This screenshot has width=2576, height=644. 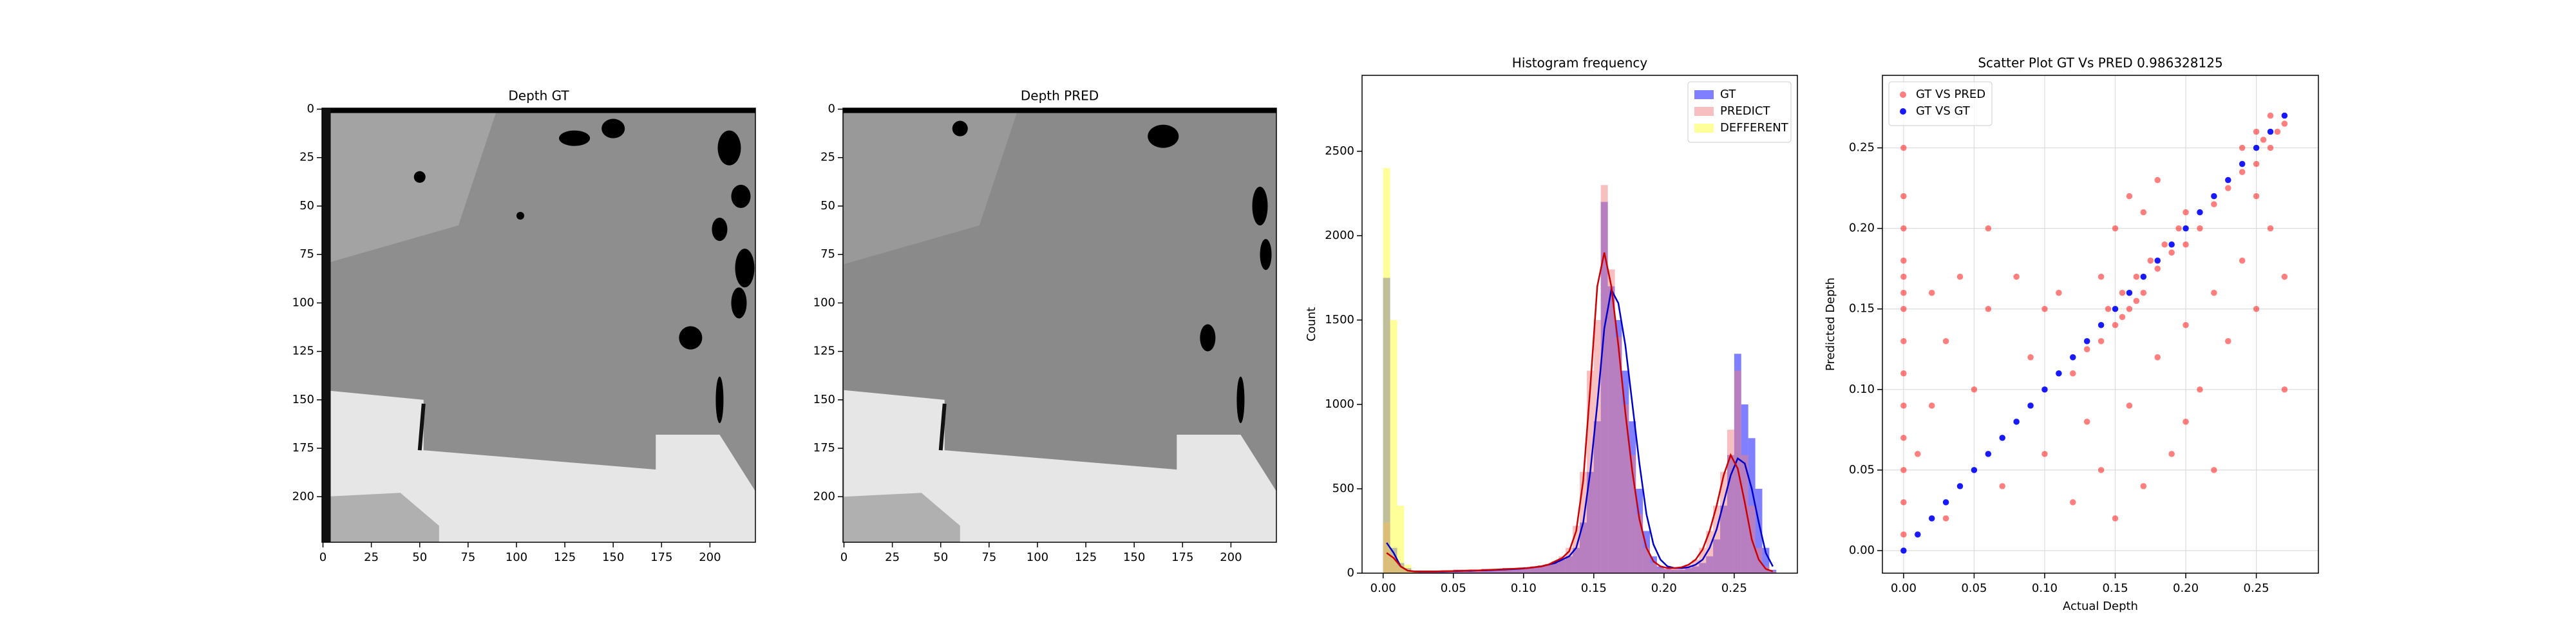 I want to click on chart-title: Histogram frequency, so click(x=1580, y=63).